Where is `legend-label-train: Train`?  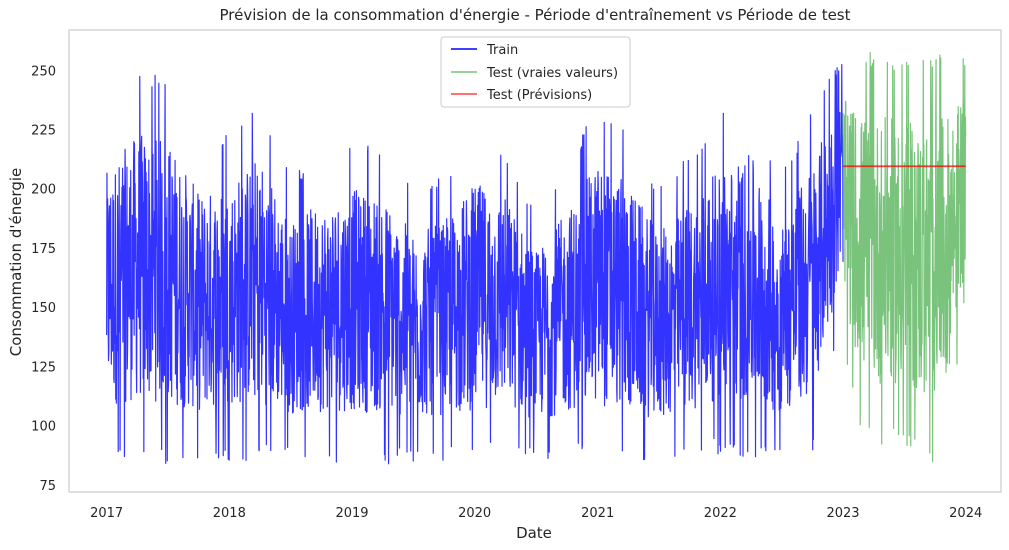 legend-label-train: Train is located at coordinates (502, 50).